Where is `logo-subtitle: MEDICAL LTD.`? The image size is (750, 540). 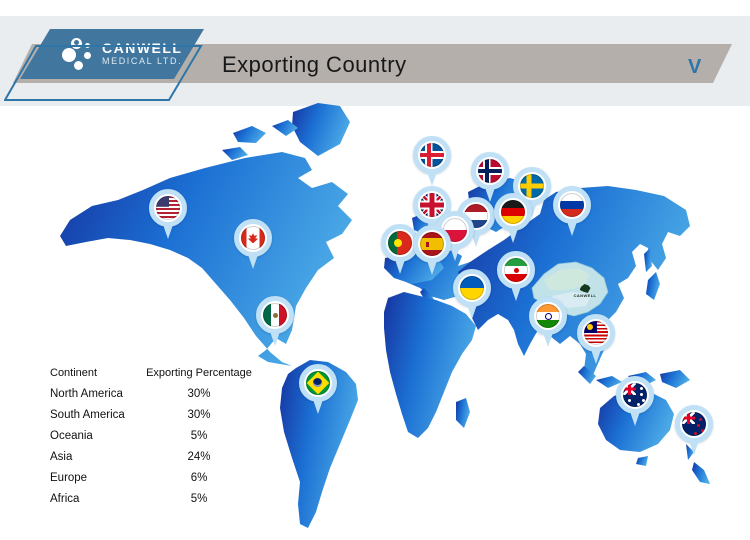 logo-subtitle: MEDICAL LTD. is located at coordinates (142, 61).